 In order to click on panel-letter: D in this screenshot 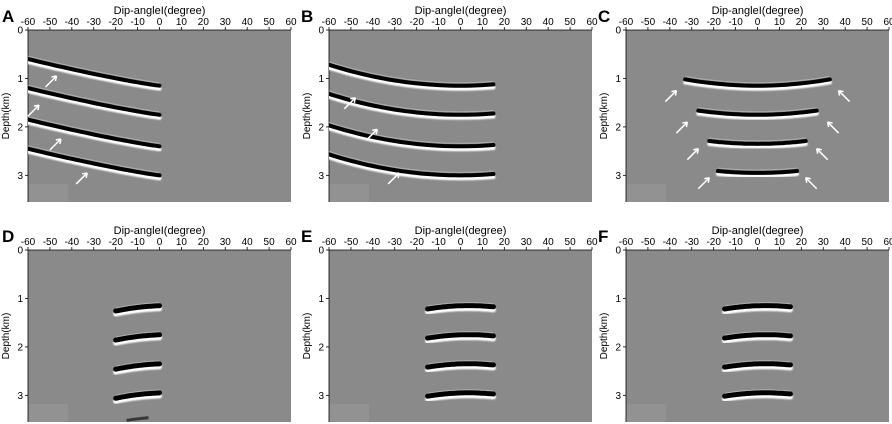, I will do `click(8, 236)`.